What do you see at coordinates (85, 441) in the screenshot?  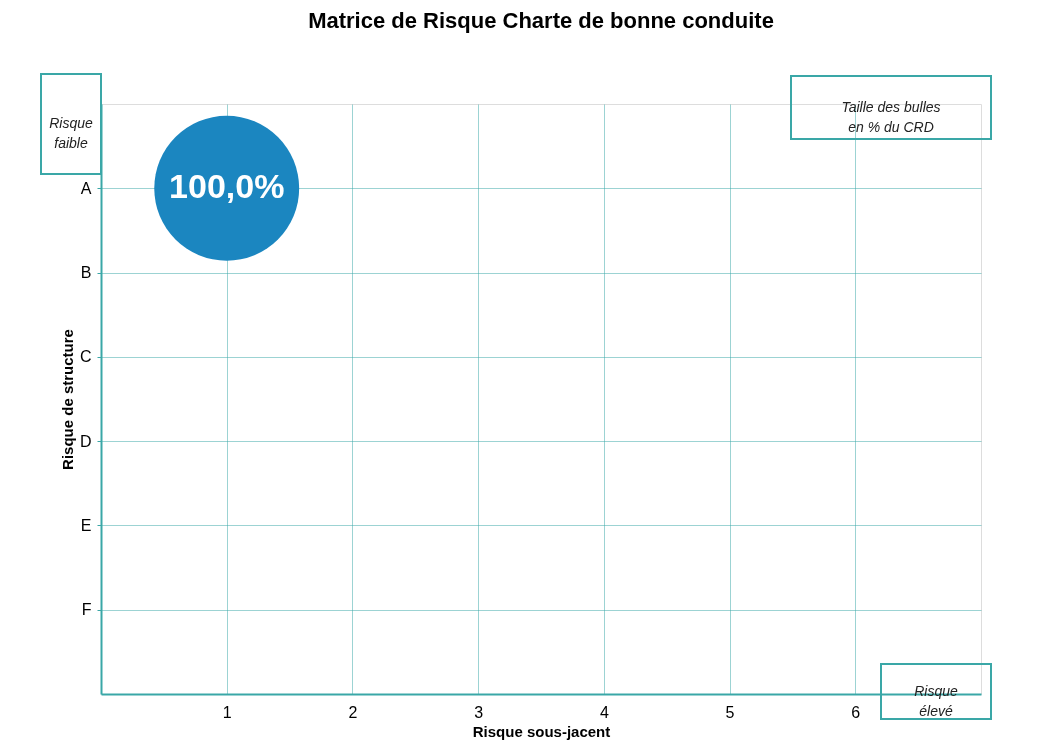 I see `y-tick-label: D` at bounding box center [85, 441].